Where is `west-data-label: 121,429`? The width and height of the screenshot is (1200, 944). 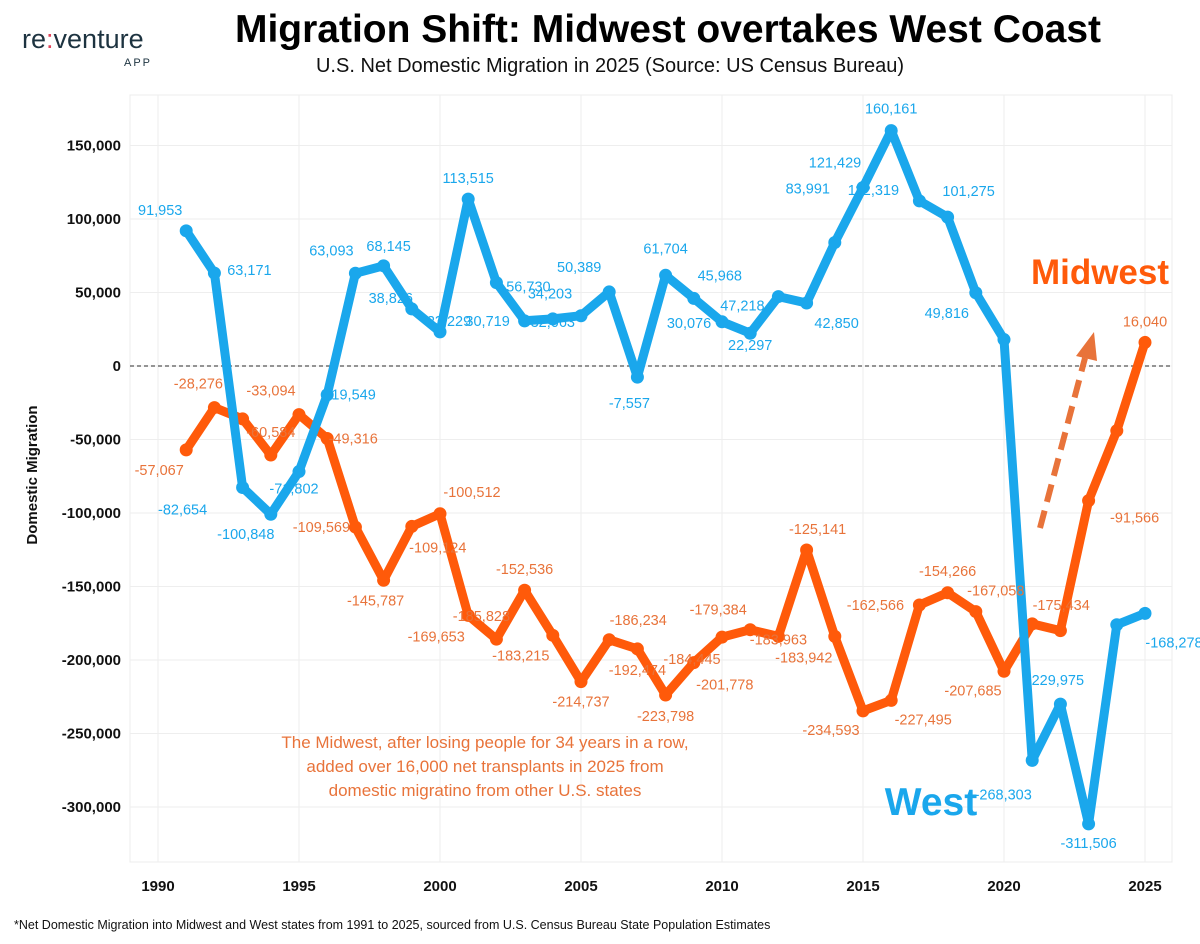
west-data-label: 121,429 is located at coordinates (835, 163).